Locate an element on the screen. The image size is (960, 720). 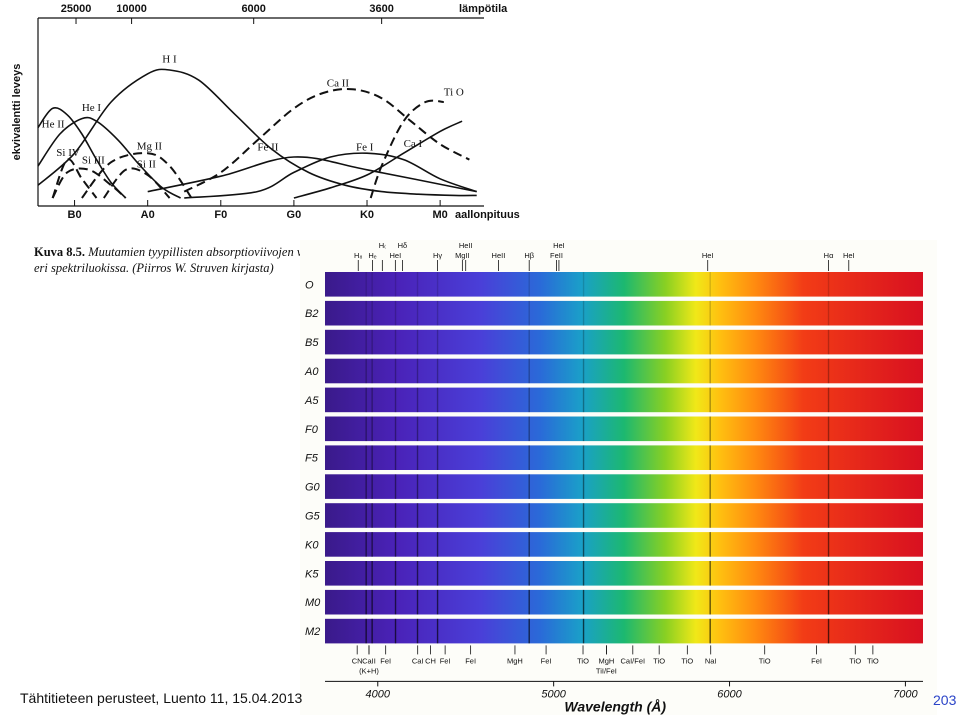
caption-label: Kuva 8.5. is located at coordinates (60, 252).